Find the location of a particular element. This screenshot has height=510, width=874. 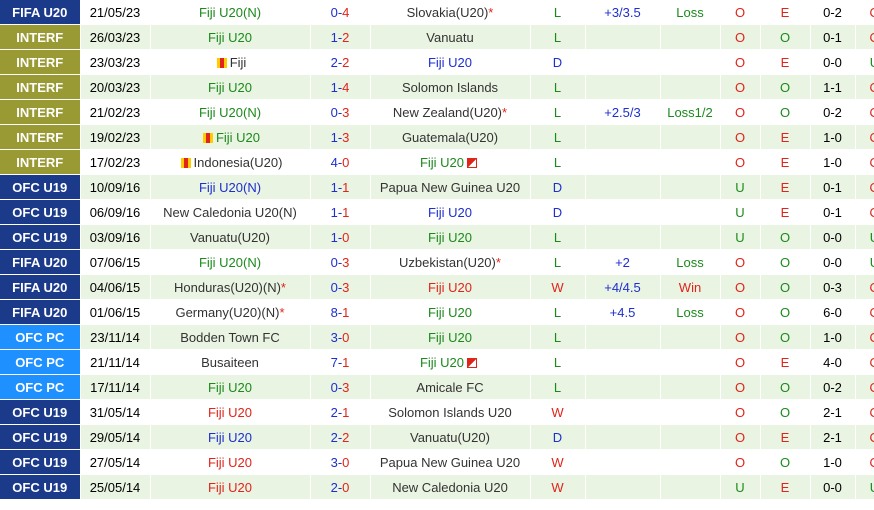

home-team-name: Germany(U20)(N) is located at coordinates (227, 312).